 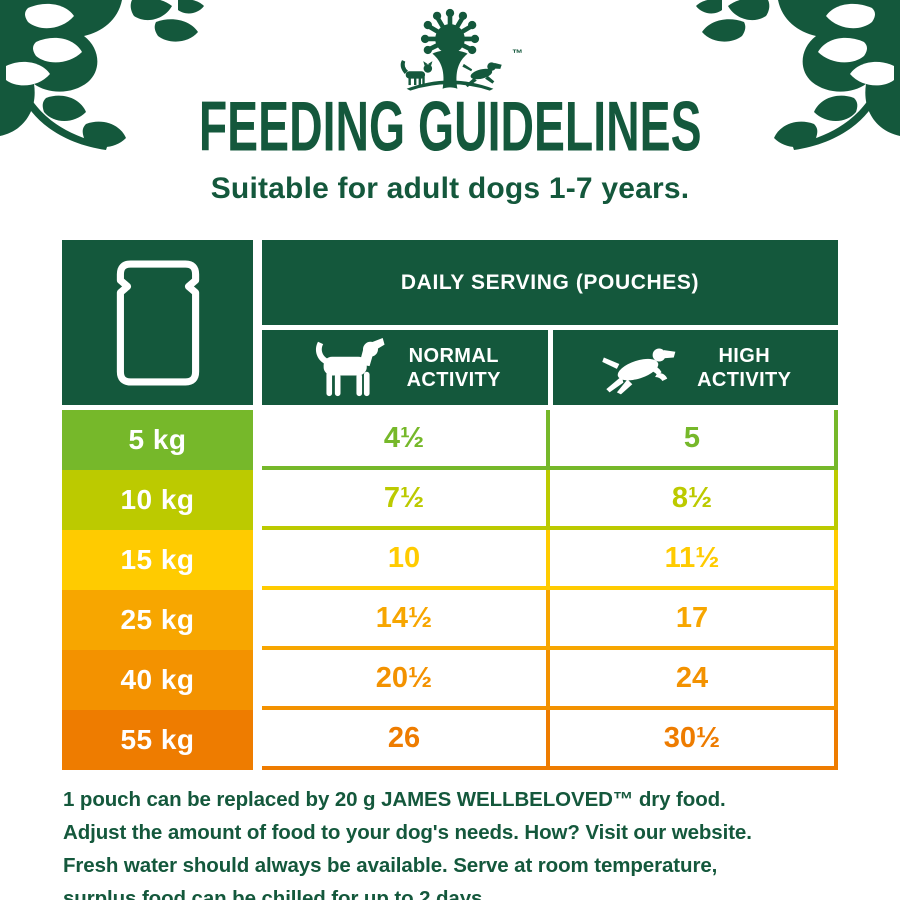 What do you see at coordinates (405, 367) in the screenshot?
I see `normal-activity-header: NORMAL ACTIVITY` at bounding box center [405, 367].